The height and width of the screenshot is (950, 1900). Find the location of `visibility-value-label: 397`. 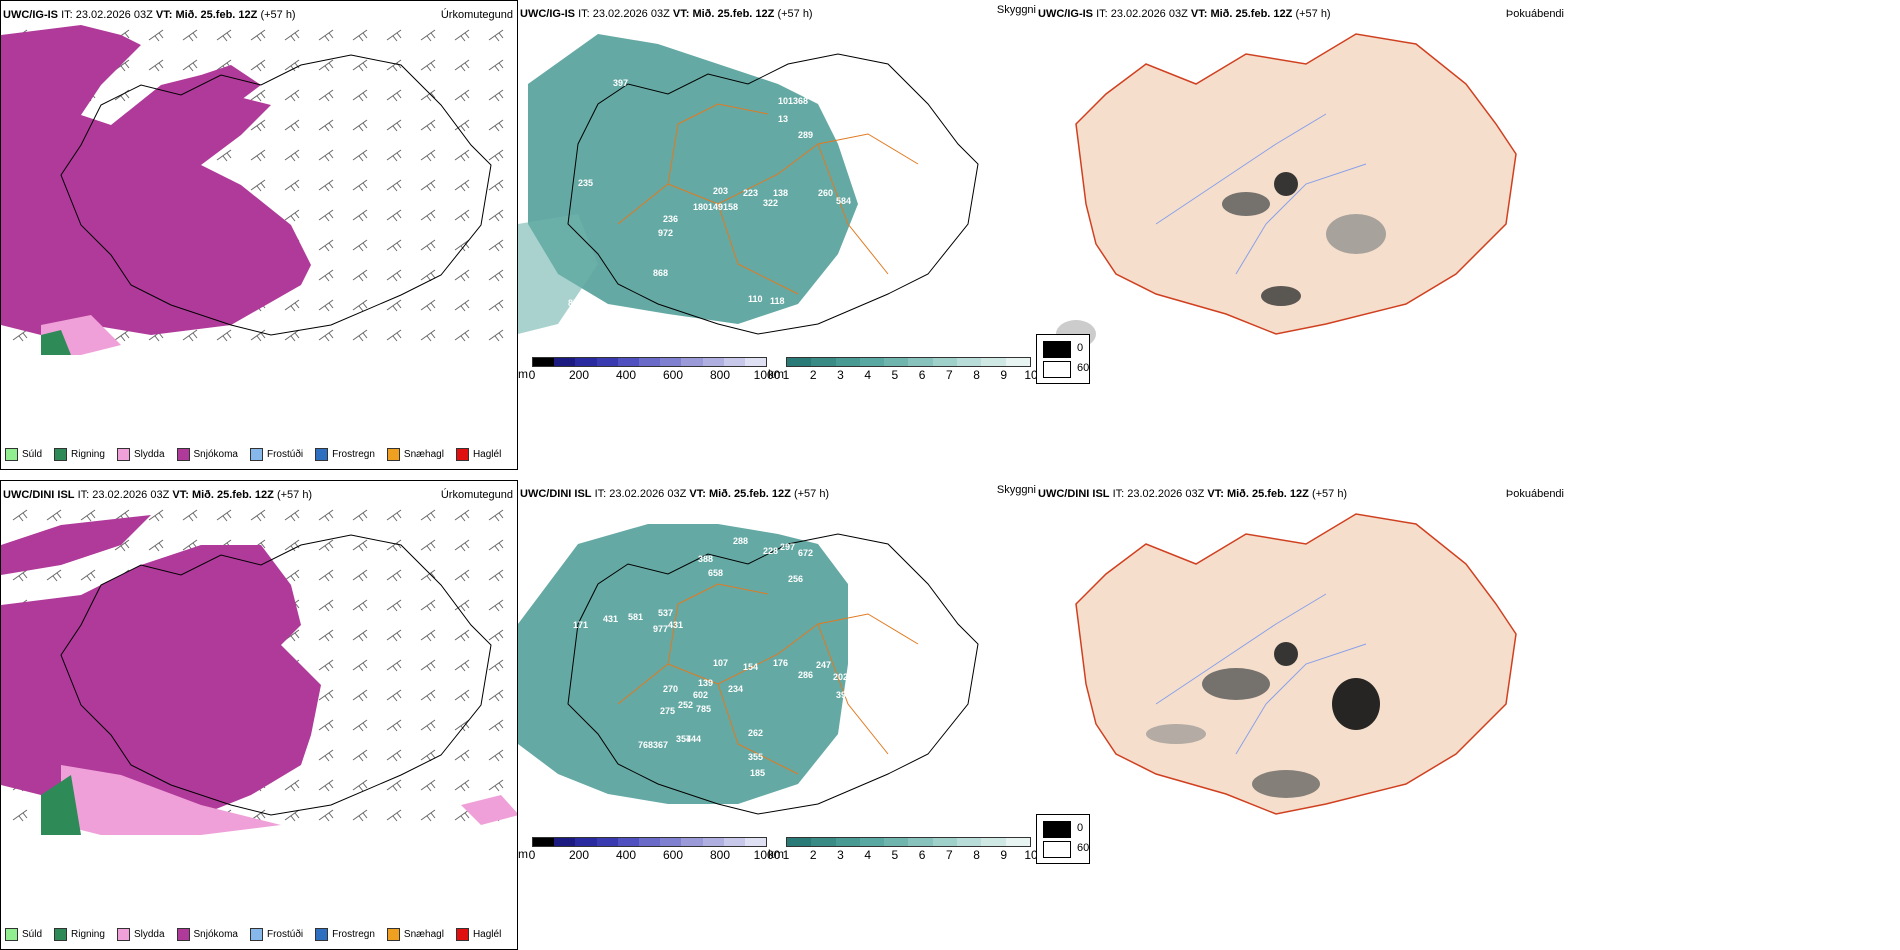

visibility-value-label: 397 is located at coordinates (620, 83).